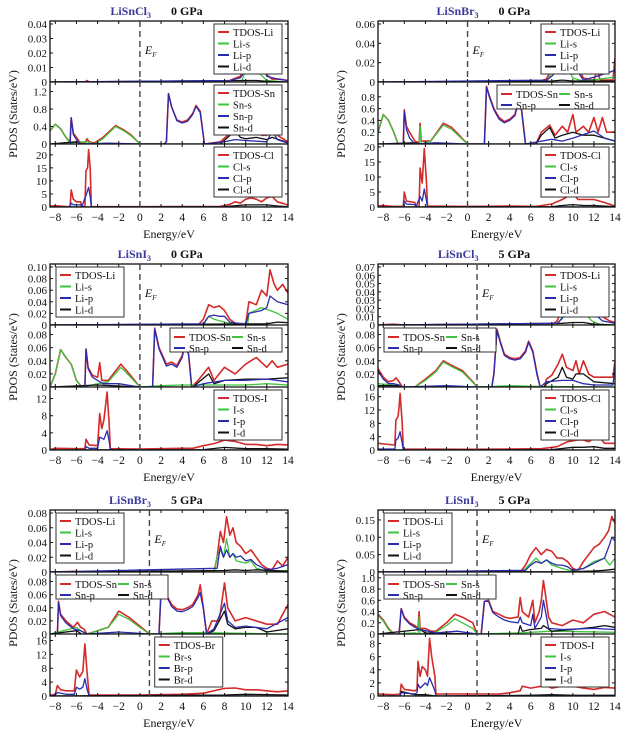 Image resolution: width=640 pixels, height=743 pixels. What do you see at coordinates (38, 25) in the screenshot?
I see `y-tick-label: 0.04` at bounding box center [38, 25].